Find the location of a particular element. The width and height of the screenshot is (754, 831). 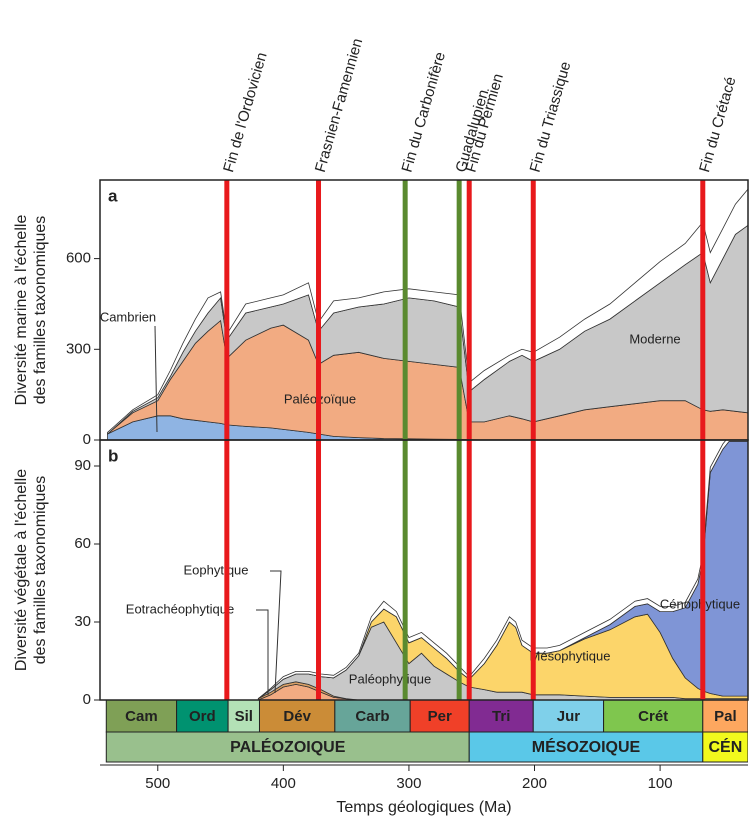

period-label: Cam is located at coordinates (141, 716).